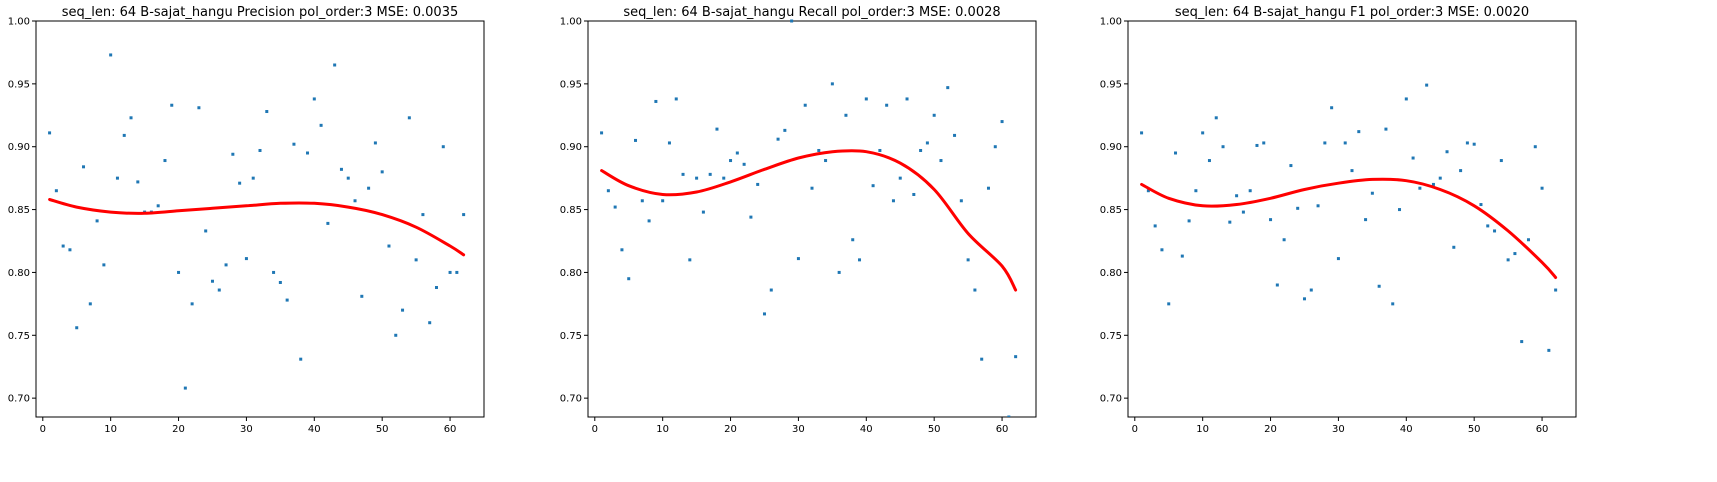 The width and height of the screenshot is (1717, 482). What do you see at coordinates (1111, 210) in the screenshot?
I see `y-tick-label: 0.85` at bounding box center [1111, 210].